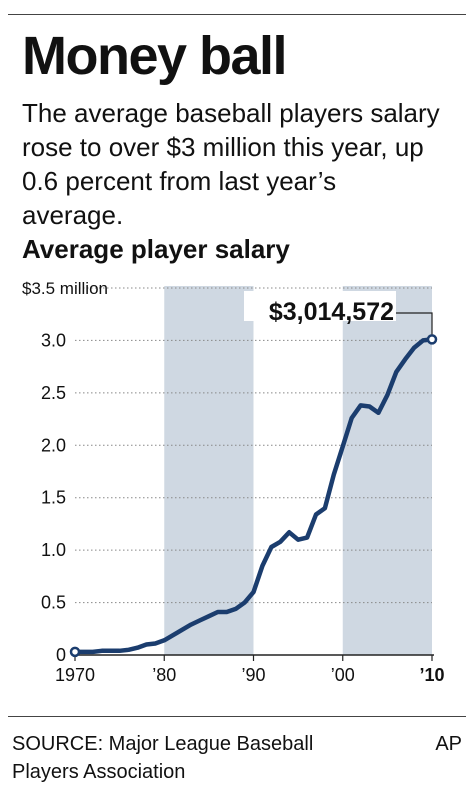 This screenshot has width=474, height=795. What do you see at coordinates (53, 603) in the screenshot?
I see `y-tick-label: 0.5` at bounding box center [53, 603].